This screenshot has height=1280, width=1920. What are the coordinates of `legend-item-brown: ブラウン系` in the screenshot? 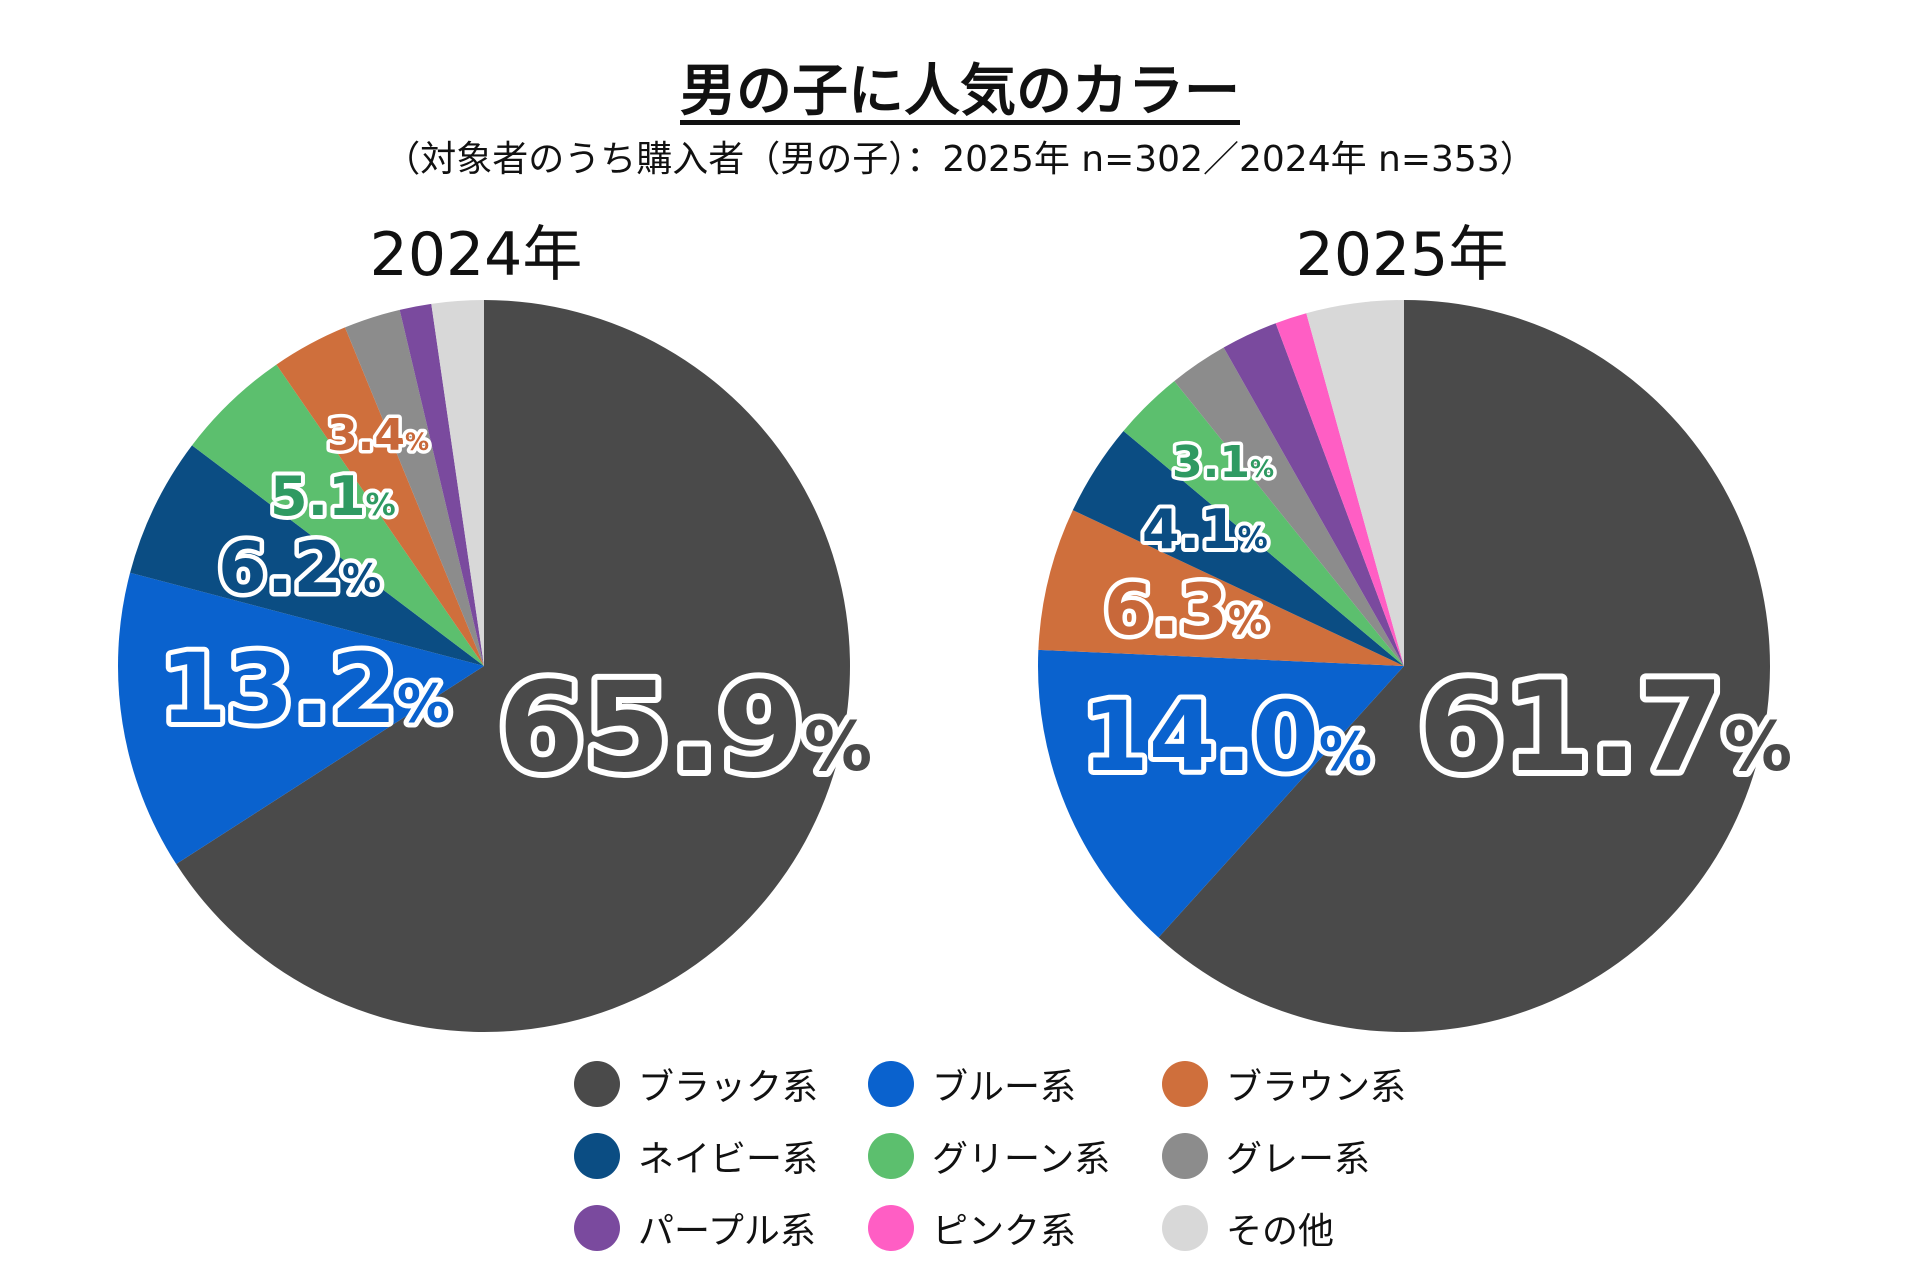 It's located at (1309, 1084).